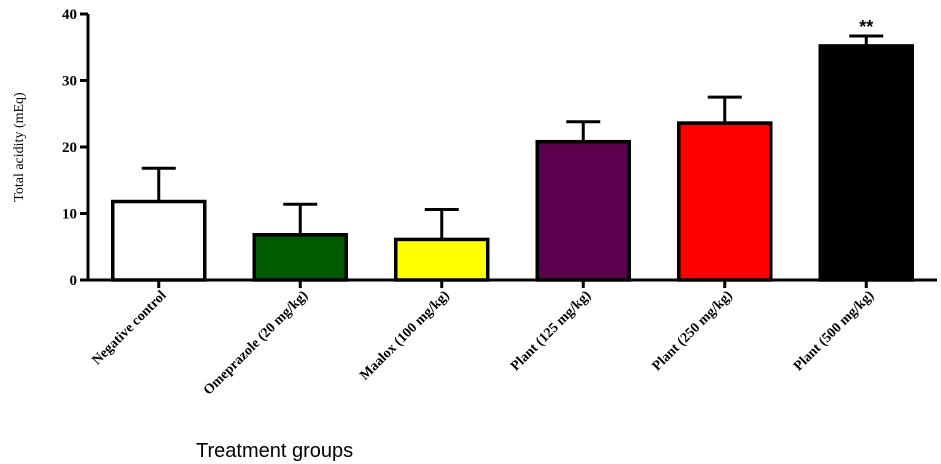 The height and width of the screenshot is (464, 941). I want to click on x-tick-label: Negative control, so click(130, 328).